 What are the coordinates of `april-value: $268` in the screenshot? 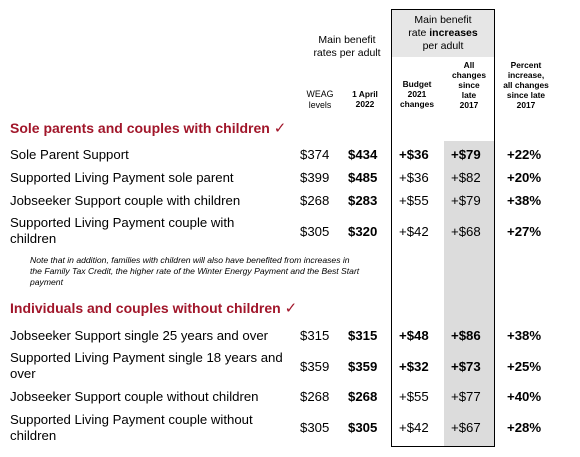 It's located at (363, 396).